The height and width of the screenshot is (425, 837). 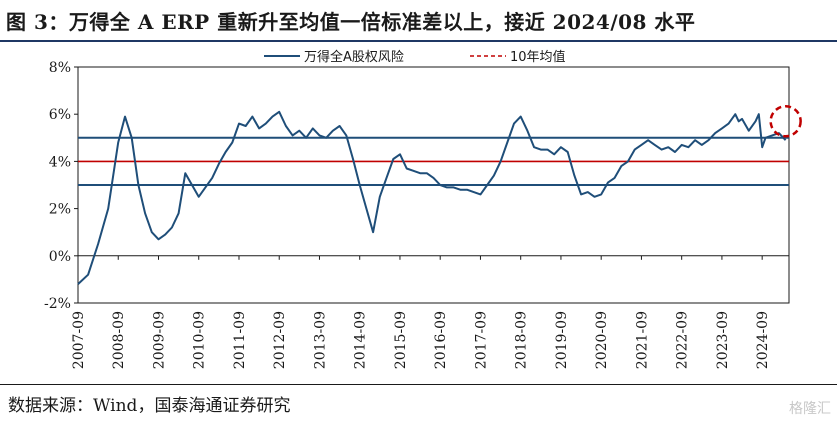 What do you see at coordinates (481, 340) in the screenshot?
I see `x-tick-label: 2017-09` at bounding box center [481, 340].